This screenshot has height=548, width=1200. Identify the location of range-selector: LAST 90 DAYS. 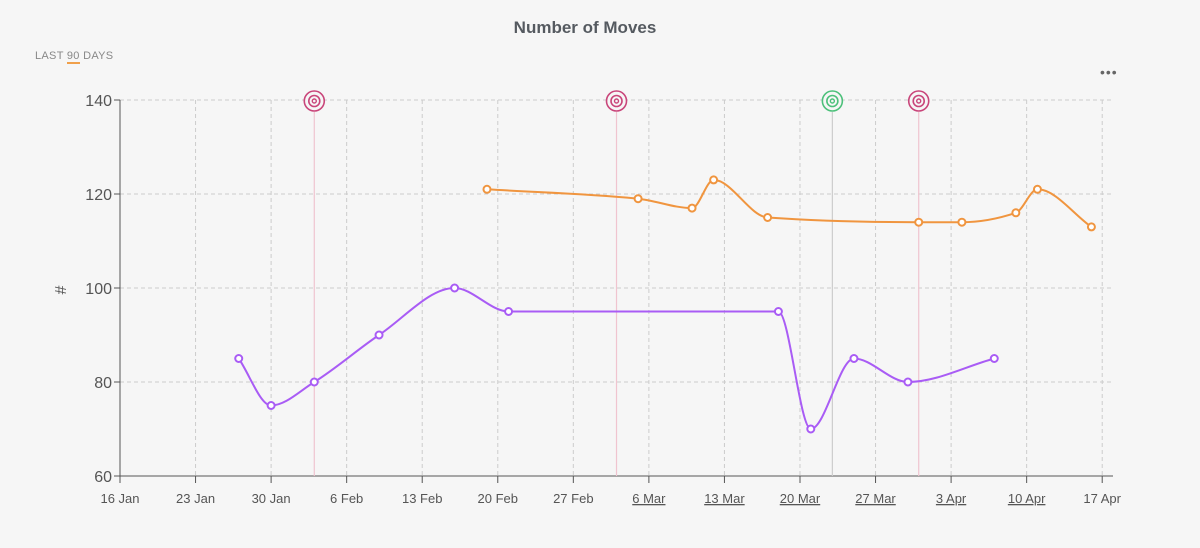
(74, 57).